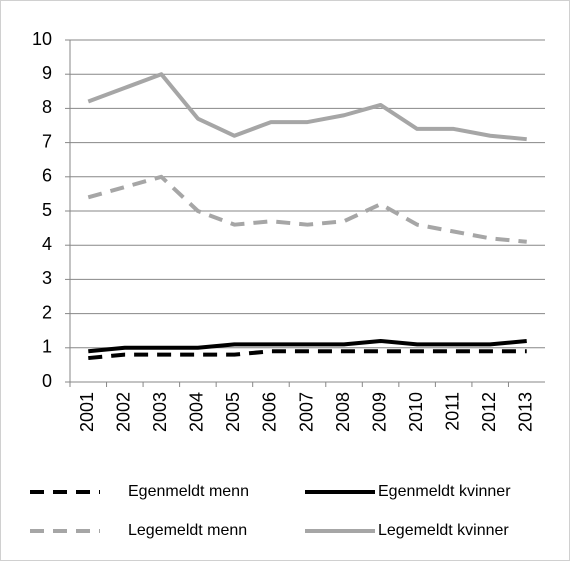 Image resolution: width=571 pixels, height=567 pixels. What do you see at coordinates (443, 530) in the screenshot?
I see `legend-label: Legemeldt kvinner` at bounding box center [443, 530].